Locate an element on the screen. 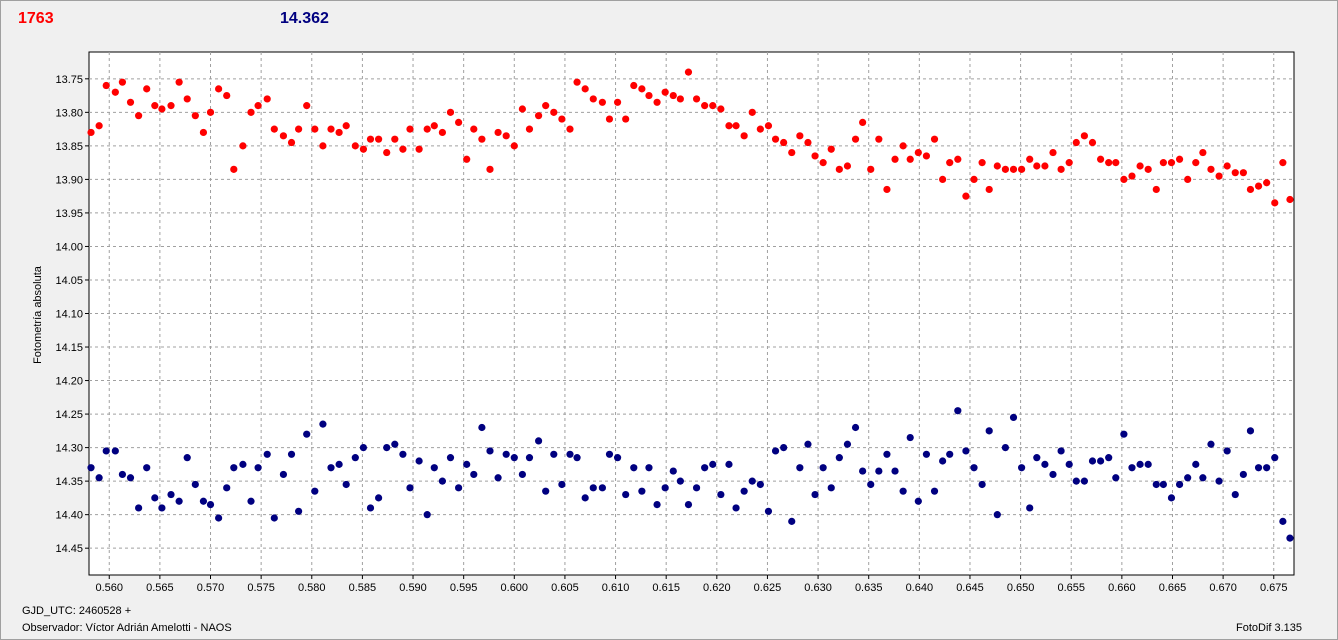 The width and height of the screenshot is (1338, 640). x-tick-label: 0.655 is located at coordinates (1071, 588).